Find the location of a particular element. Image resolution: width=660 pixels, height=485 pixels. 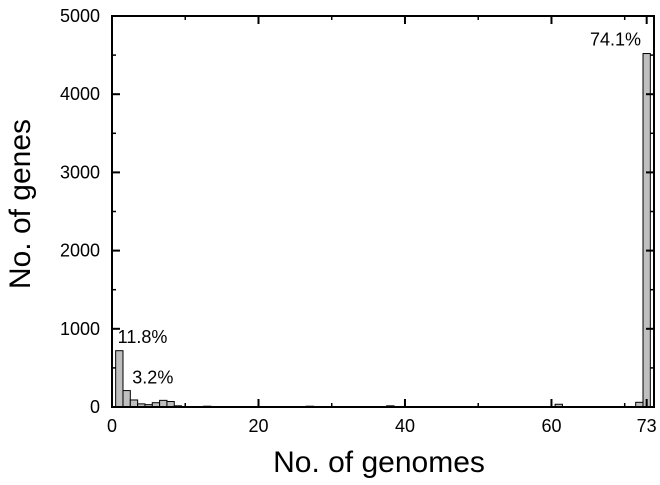

percent-annotation: 11.8% is located at coordinates (143, 337).